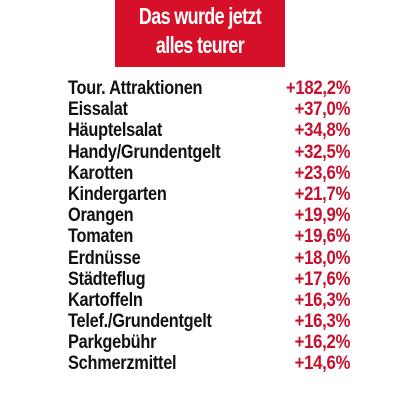  Describe the element at coordinates (122, 364) in the screenshot. I see `item-label: Schmerzmittel` at that location.